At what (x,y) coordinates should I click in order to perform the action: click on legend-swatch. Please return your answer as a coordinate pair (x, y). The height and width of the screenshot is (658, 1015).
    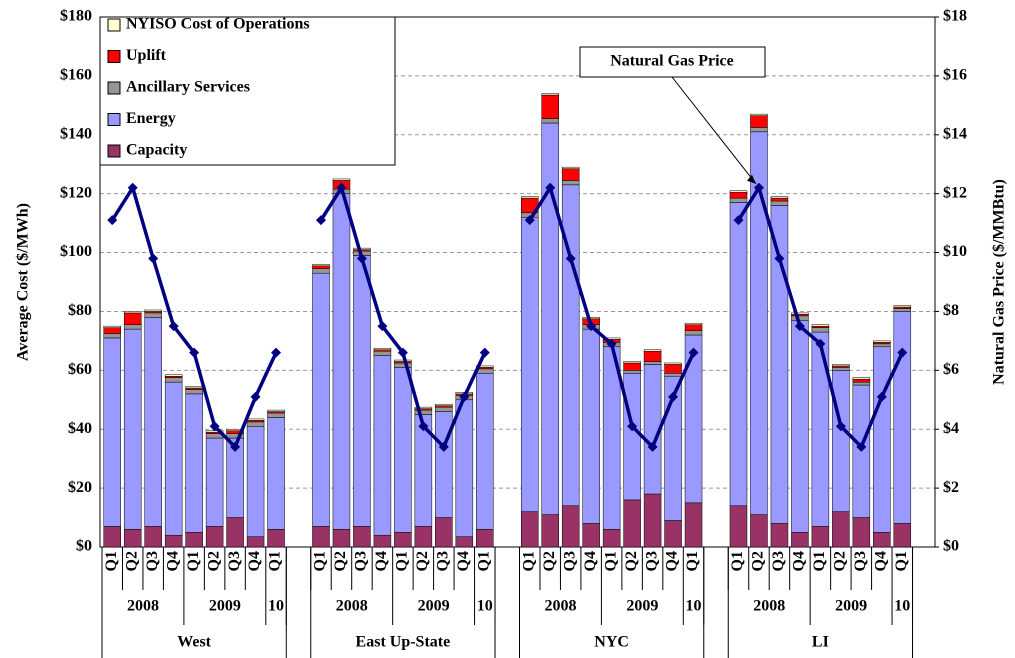
    Looking at the image, I should click on (114, 119).